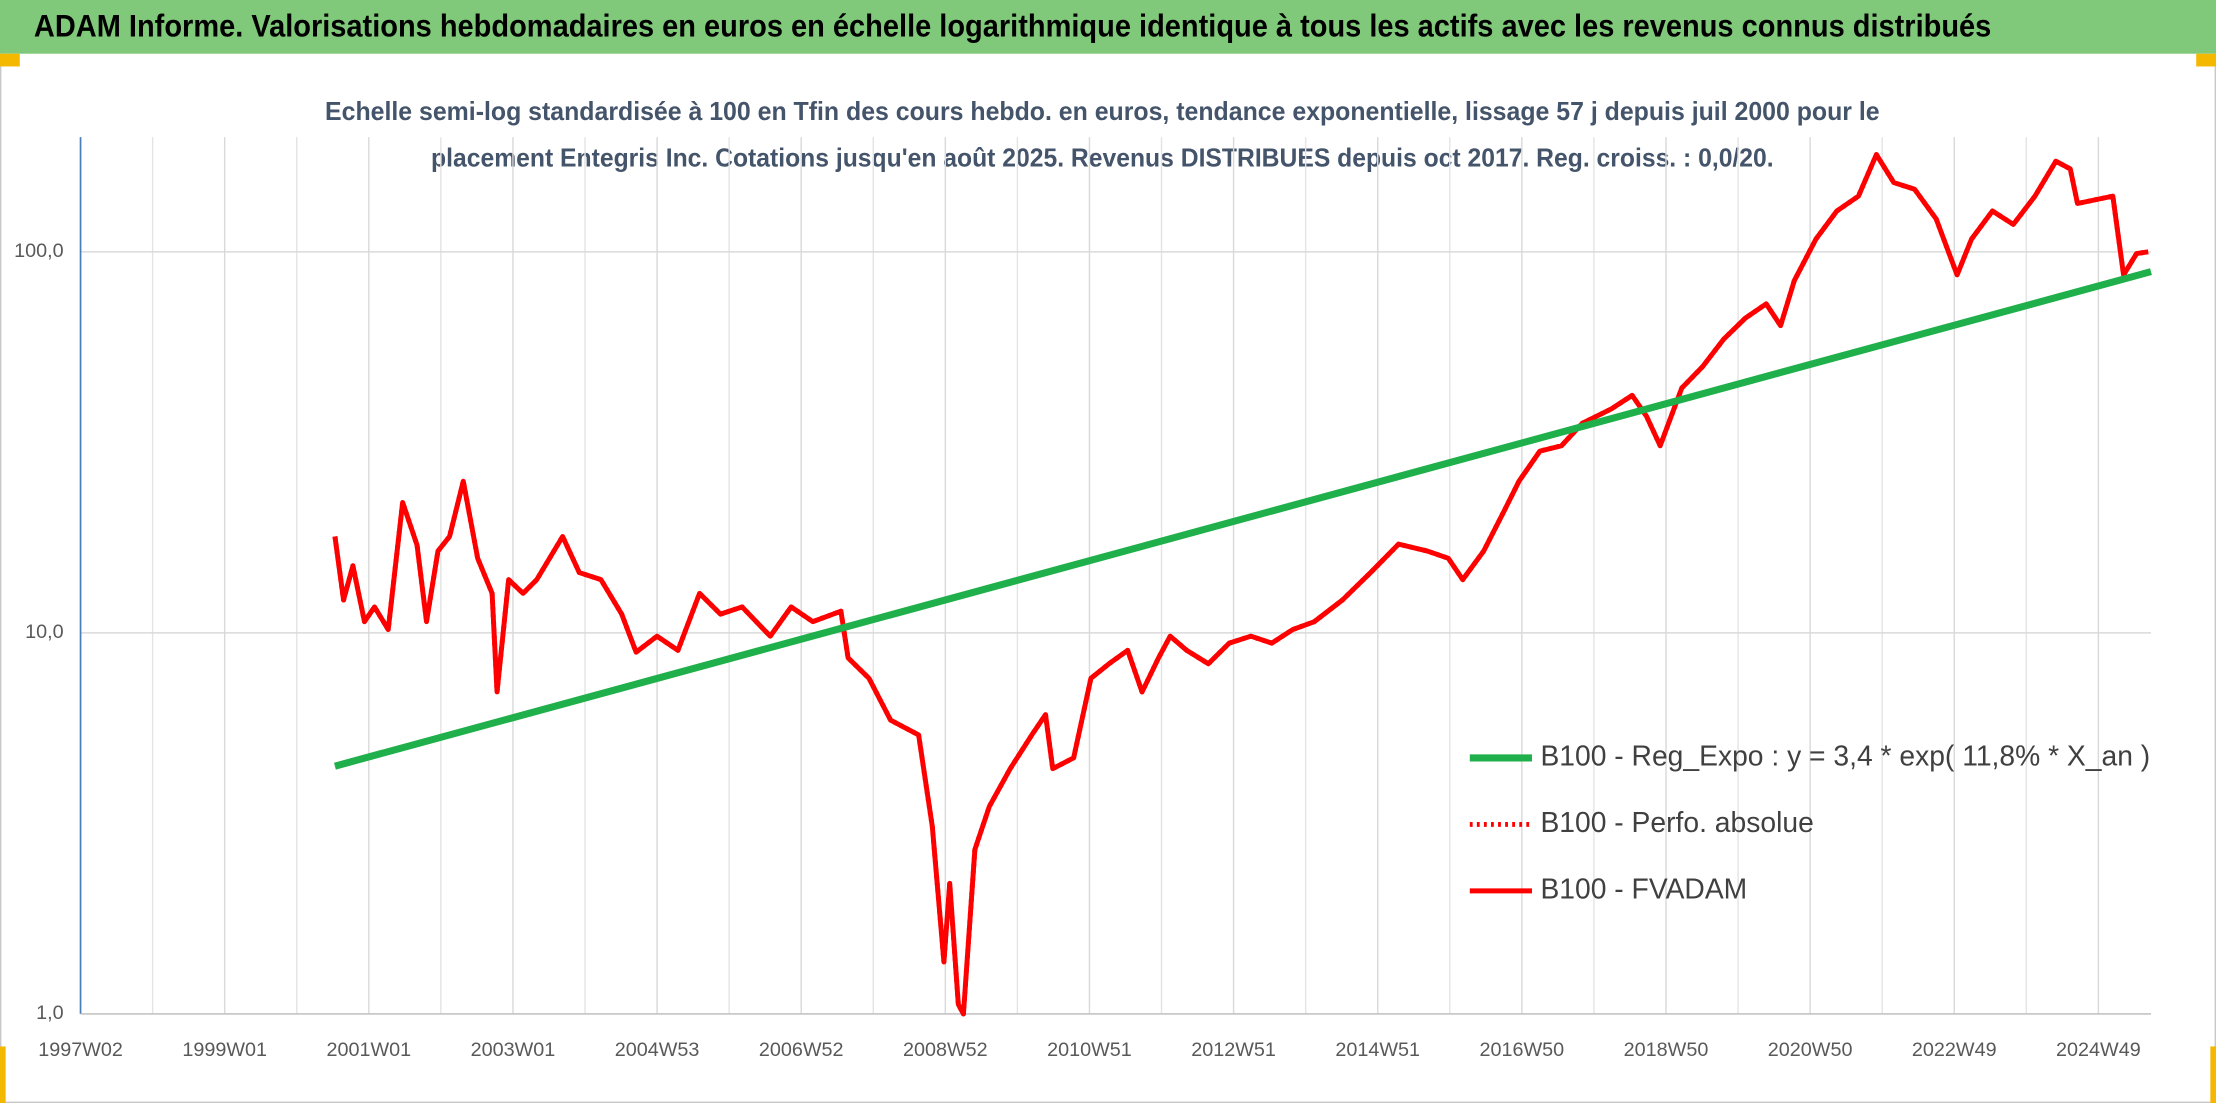  Describe the element at coordinates (2098, 1050) in the screenshot. I see `x-tick-label: 2024W49` at that location.